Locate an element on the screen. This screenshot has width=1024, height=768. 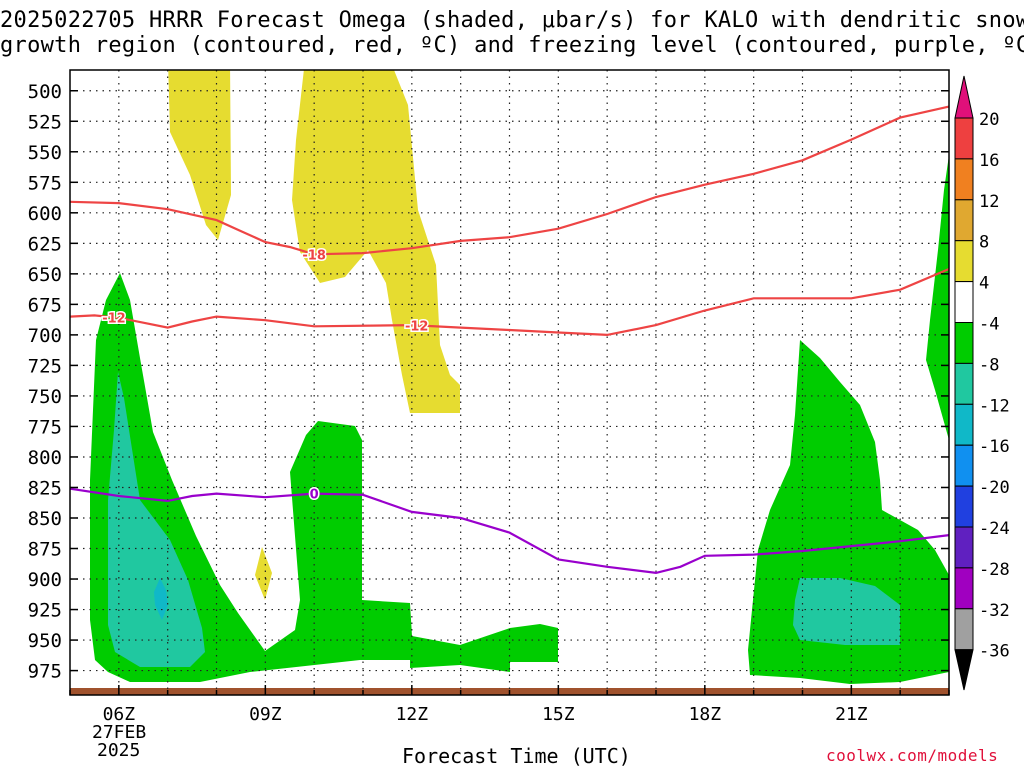
colorbar-label: -4 is located at coordinates (989, 325).